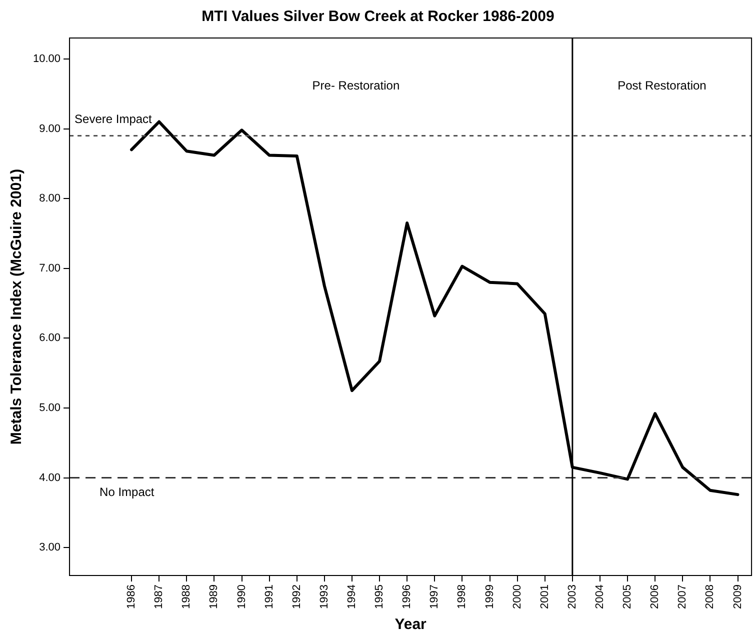  Describe the element at coordinates (380, 597) in the screenshot. I see `x-tick-label: 1995` at that location.